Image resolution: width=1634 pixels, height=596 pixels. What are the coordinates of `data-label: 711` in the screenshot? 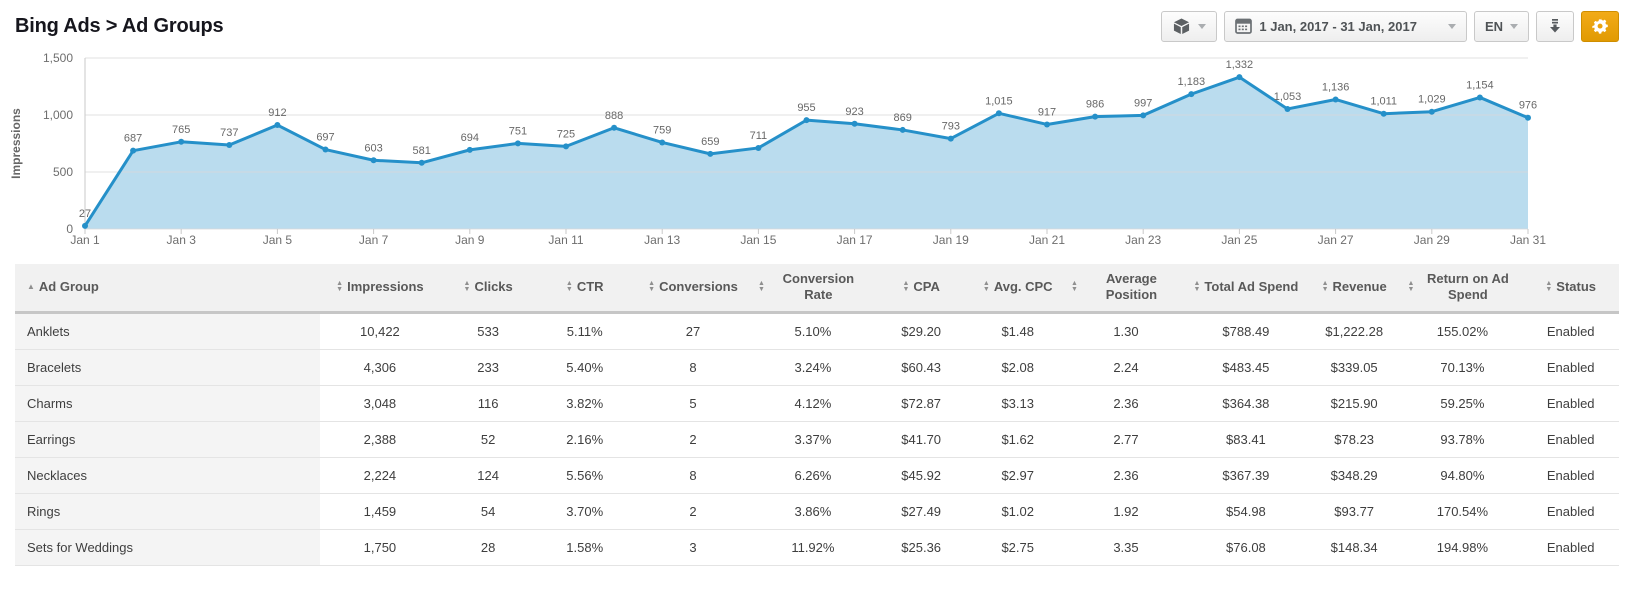 It's located at (759, 136).